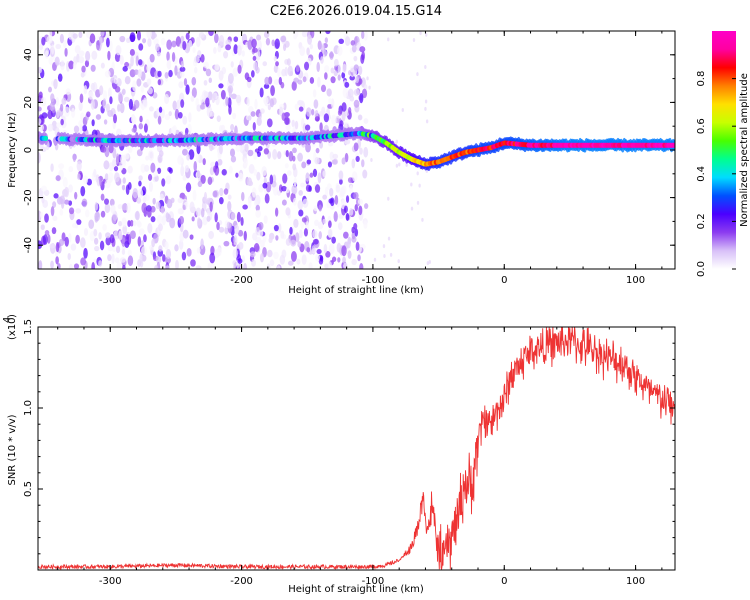 The image size is (750, 600). Describe the element at coordinates (110, 280) in the screenshot. I see `x-tick-label: -300` at that location.